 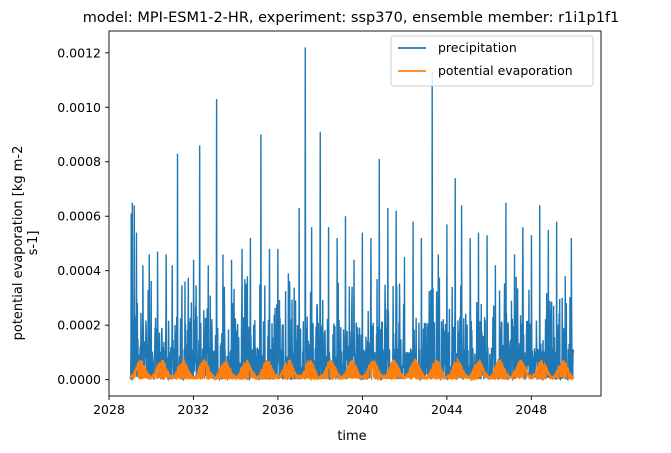 I want to click on y-axis-label: potential evaporation [kg m-2 s-1], so click(x=26, y=243).